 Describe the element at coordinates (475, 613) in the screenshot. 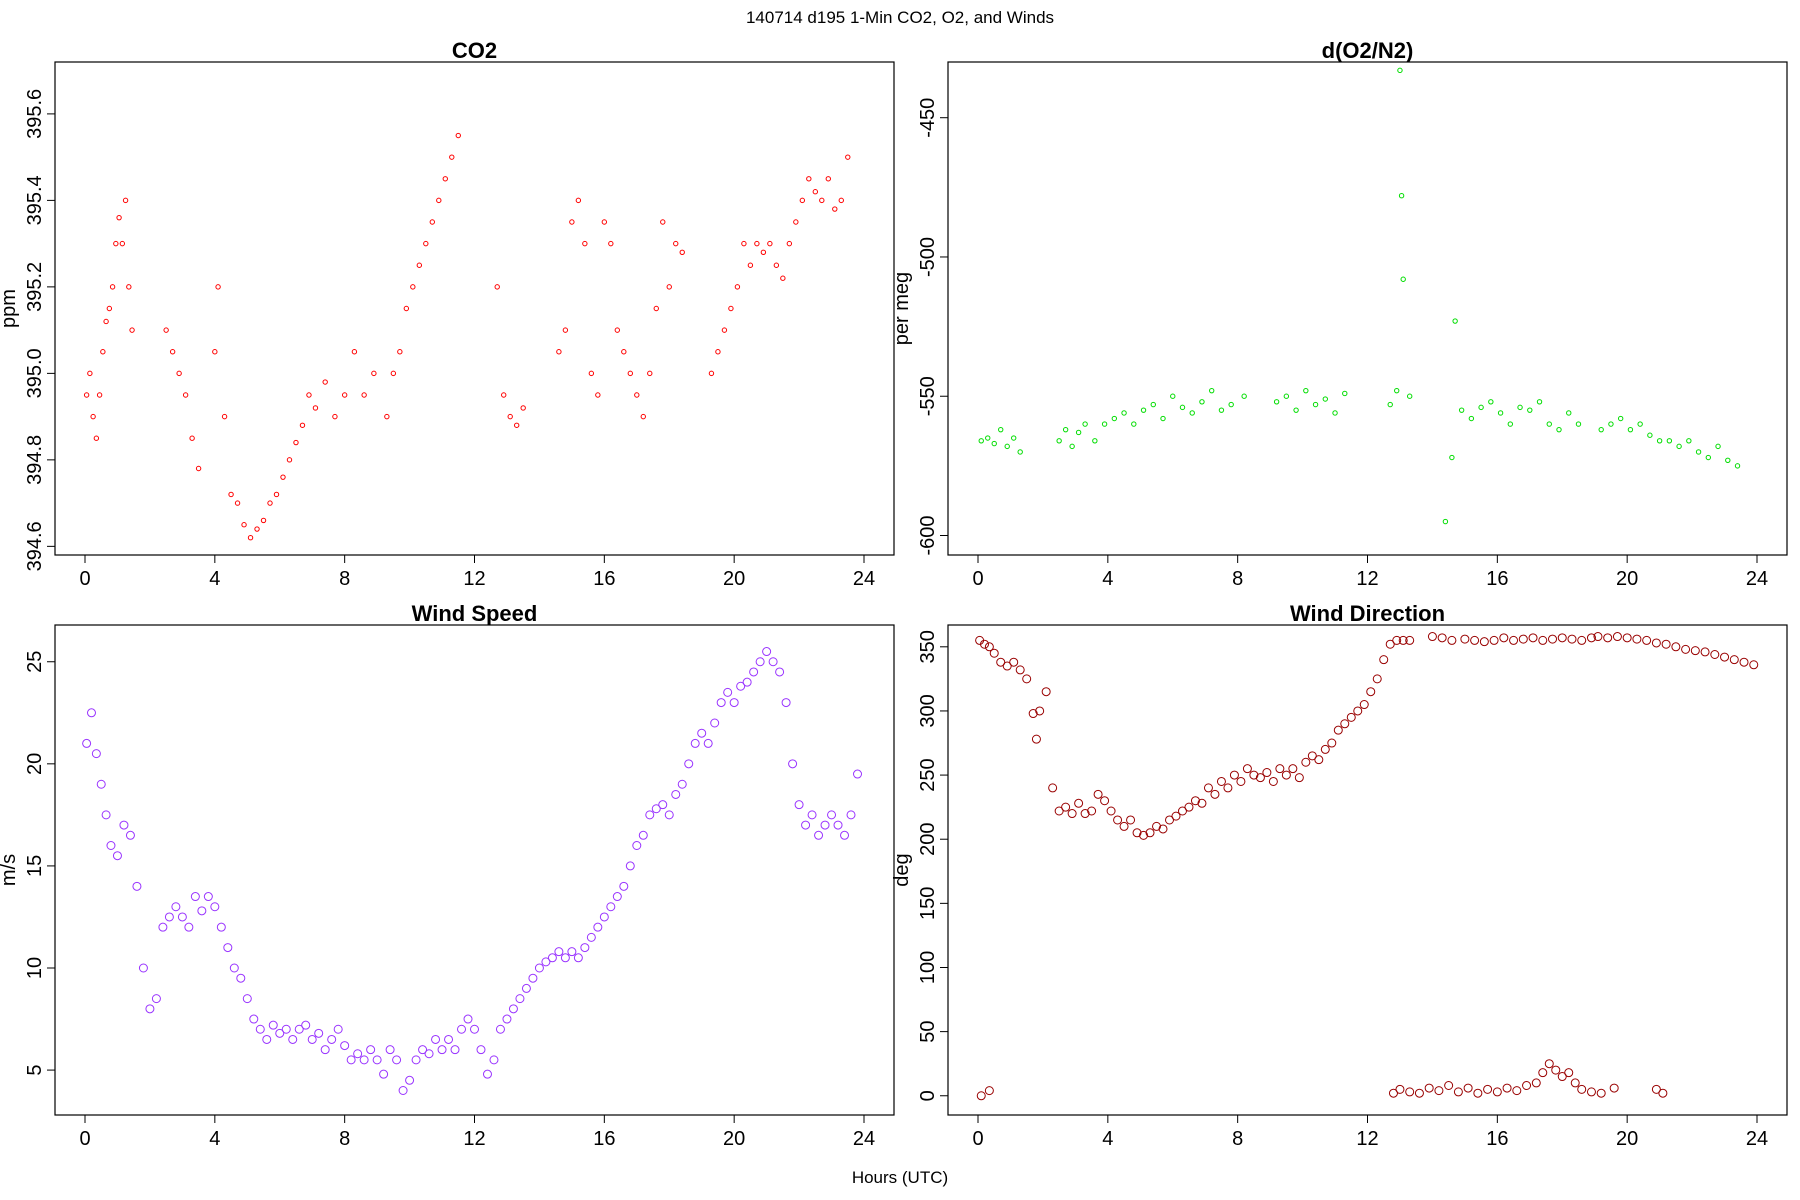

I see `panel-title: Wind Speed` at that location.